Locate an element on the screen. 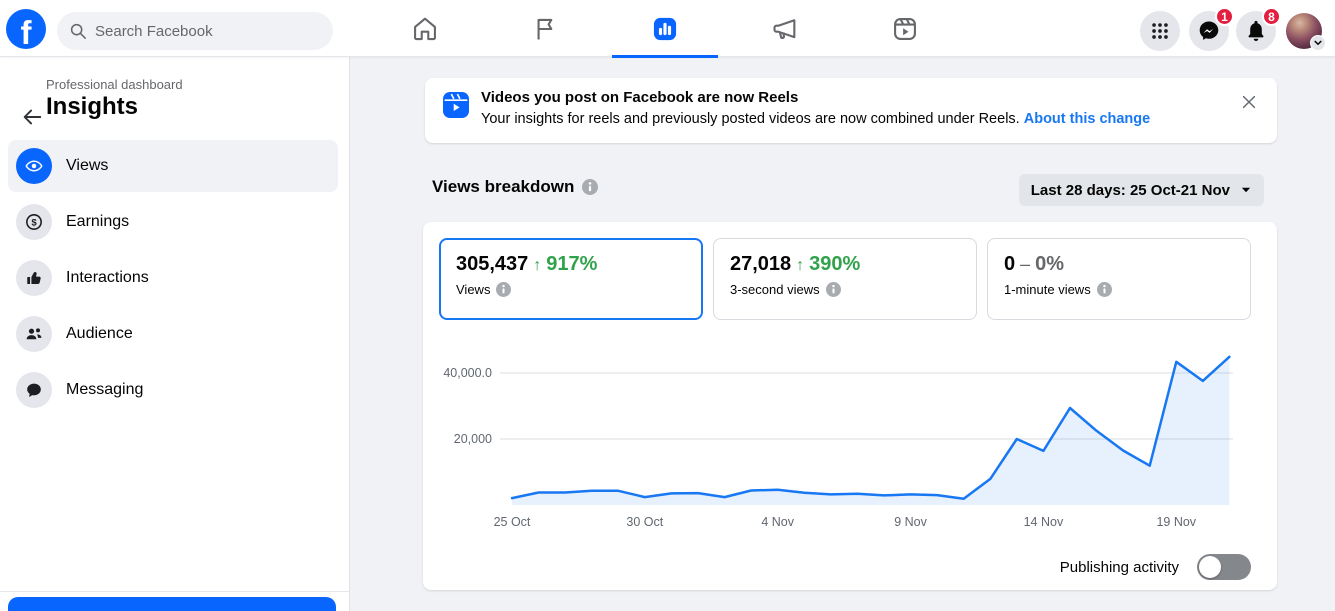  nav-tab-pages is located at coordinates (545, 28).